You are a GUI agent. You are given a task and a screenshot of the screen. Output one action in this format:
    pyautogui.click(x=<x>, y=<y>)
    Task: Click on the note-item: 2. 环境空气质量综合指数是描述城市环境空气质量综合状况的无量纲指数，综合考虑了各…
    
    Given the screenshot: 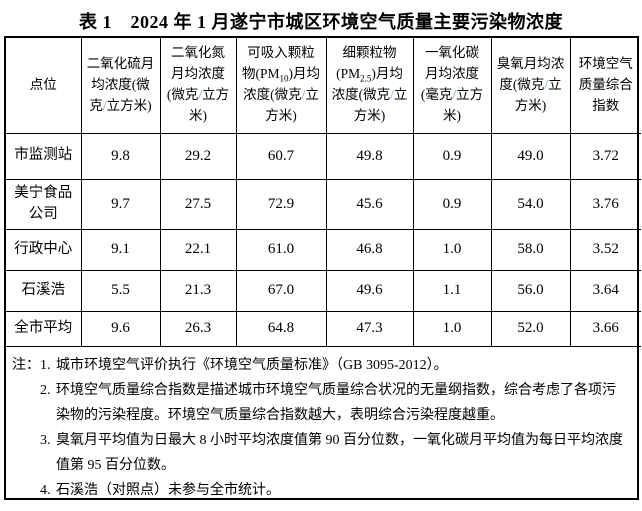 What is the action you would take?
    pyautogui.click(x=319, y=403)
    